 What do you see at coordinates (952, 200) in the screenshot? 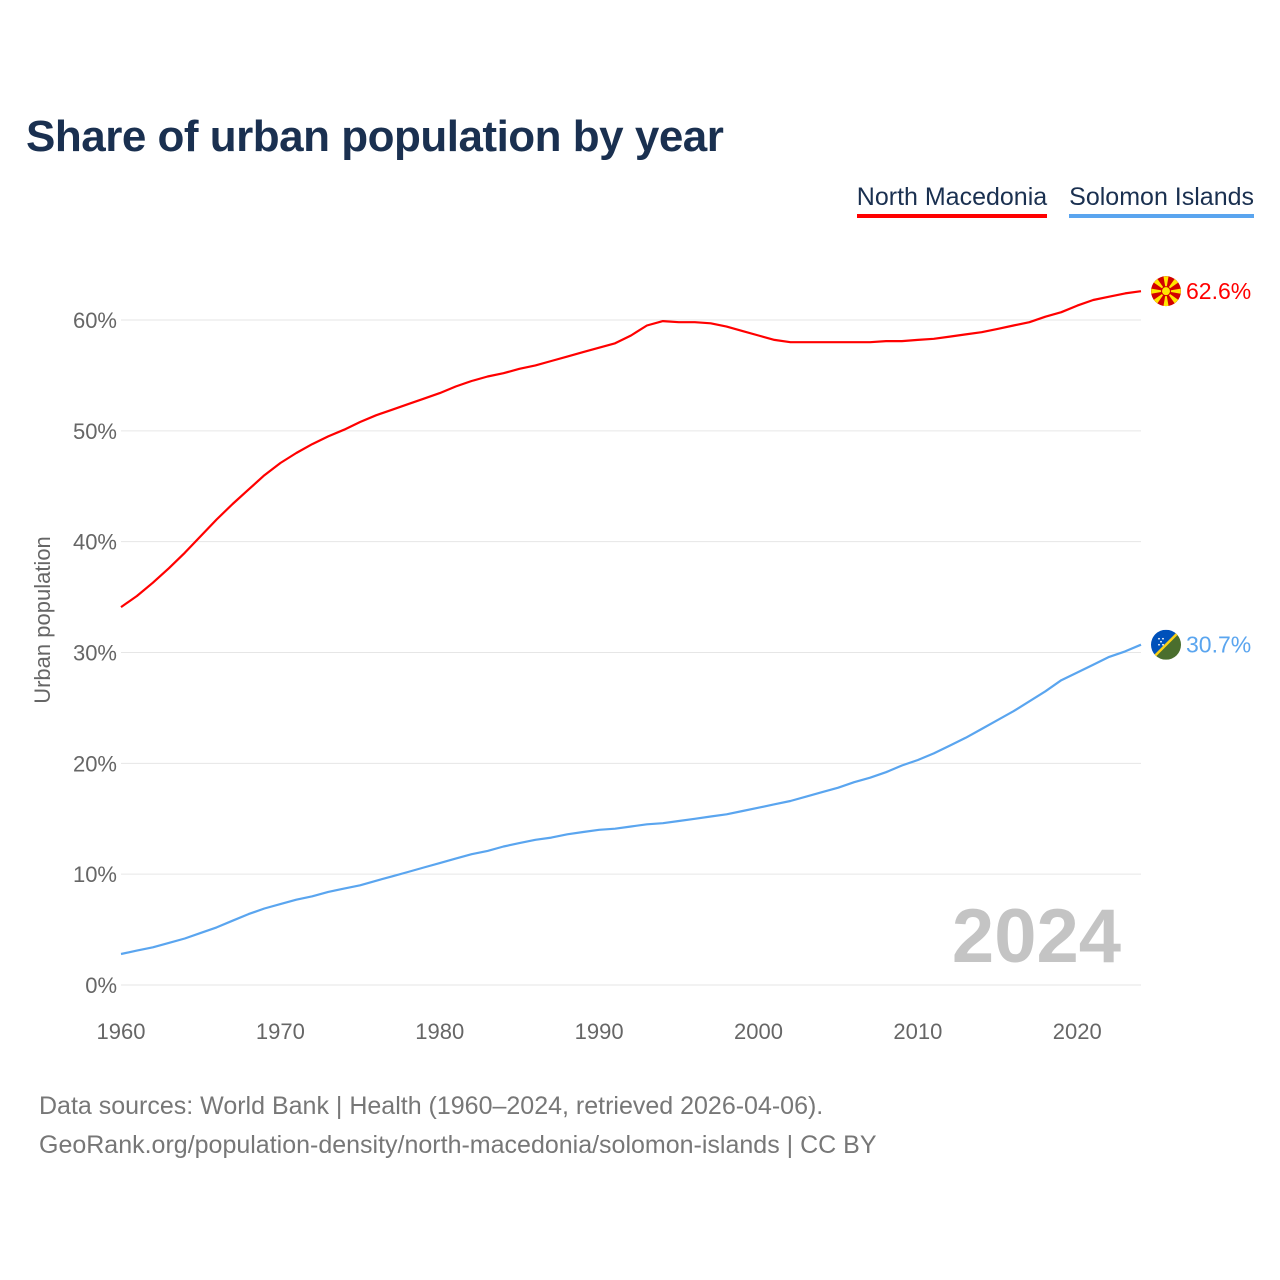
I see `legend-item-north-macedonia: North Macedonia` at bounding box center [952, 200].